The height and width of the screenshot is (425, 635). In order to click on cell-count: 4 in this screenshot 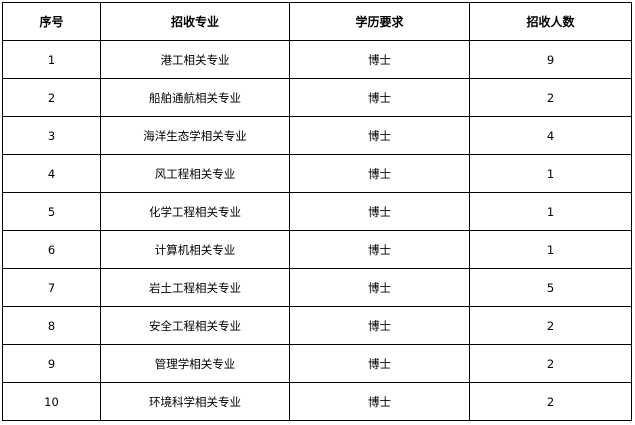, I will do `click(550, 135)`.